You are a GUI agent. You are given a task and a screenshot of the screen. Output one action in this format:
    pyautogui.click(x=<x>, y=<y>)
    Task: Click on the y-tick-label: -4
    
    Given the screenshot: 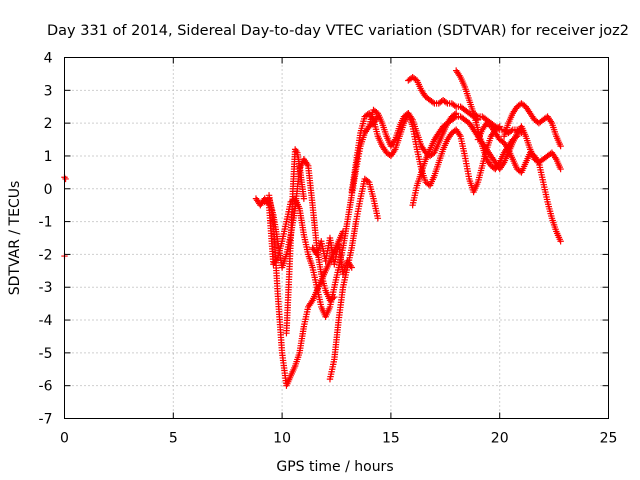 What is the action you would take?
    pyautogui.click(x=46, y=321)
    